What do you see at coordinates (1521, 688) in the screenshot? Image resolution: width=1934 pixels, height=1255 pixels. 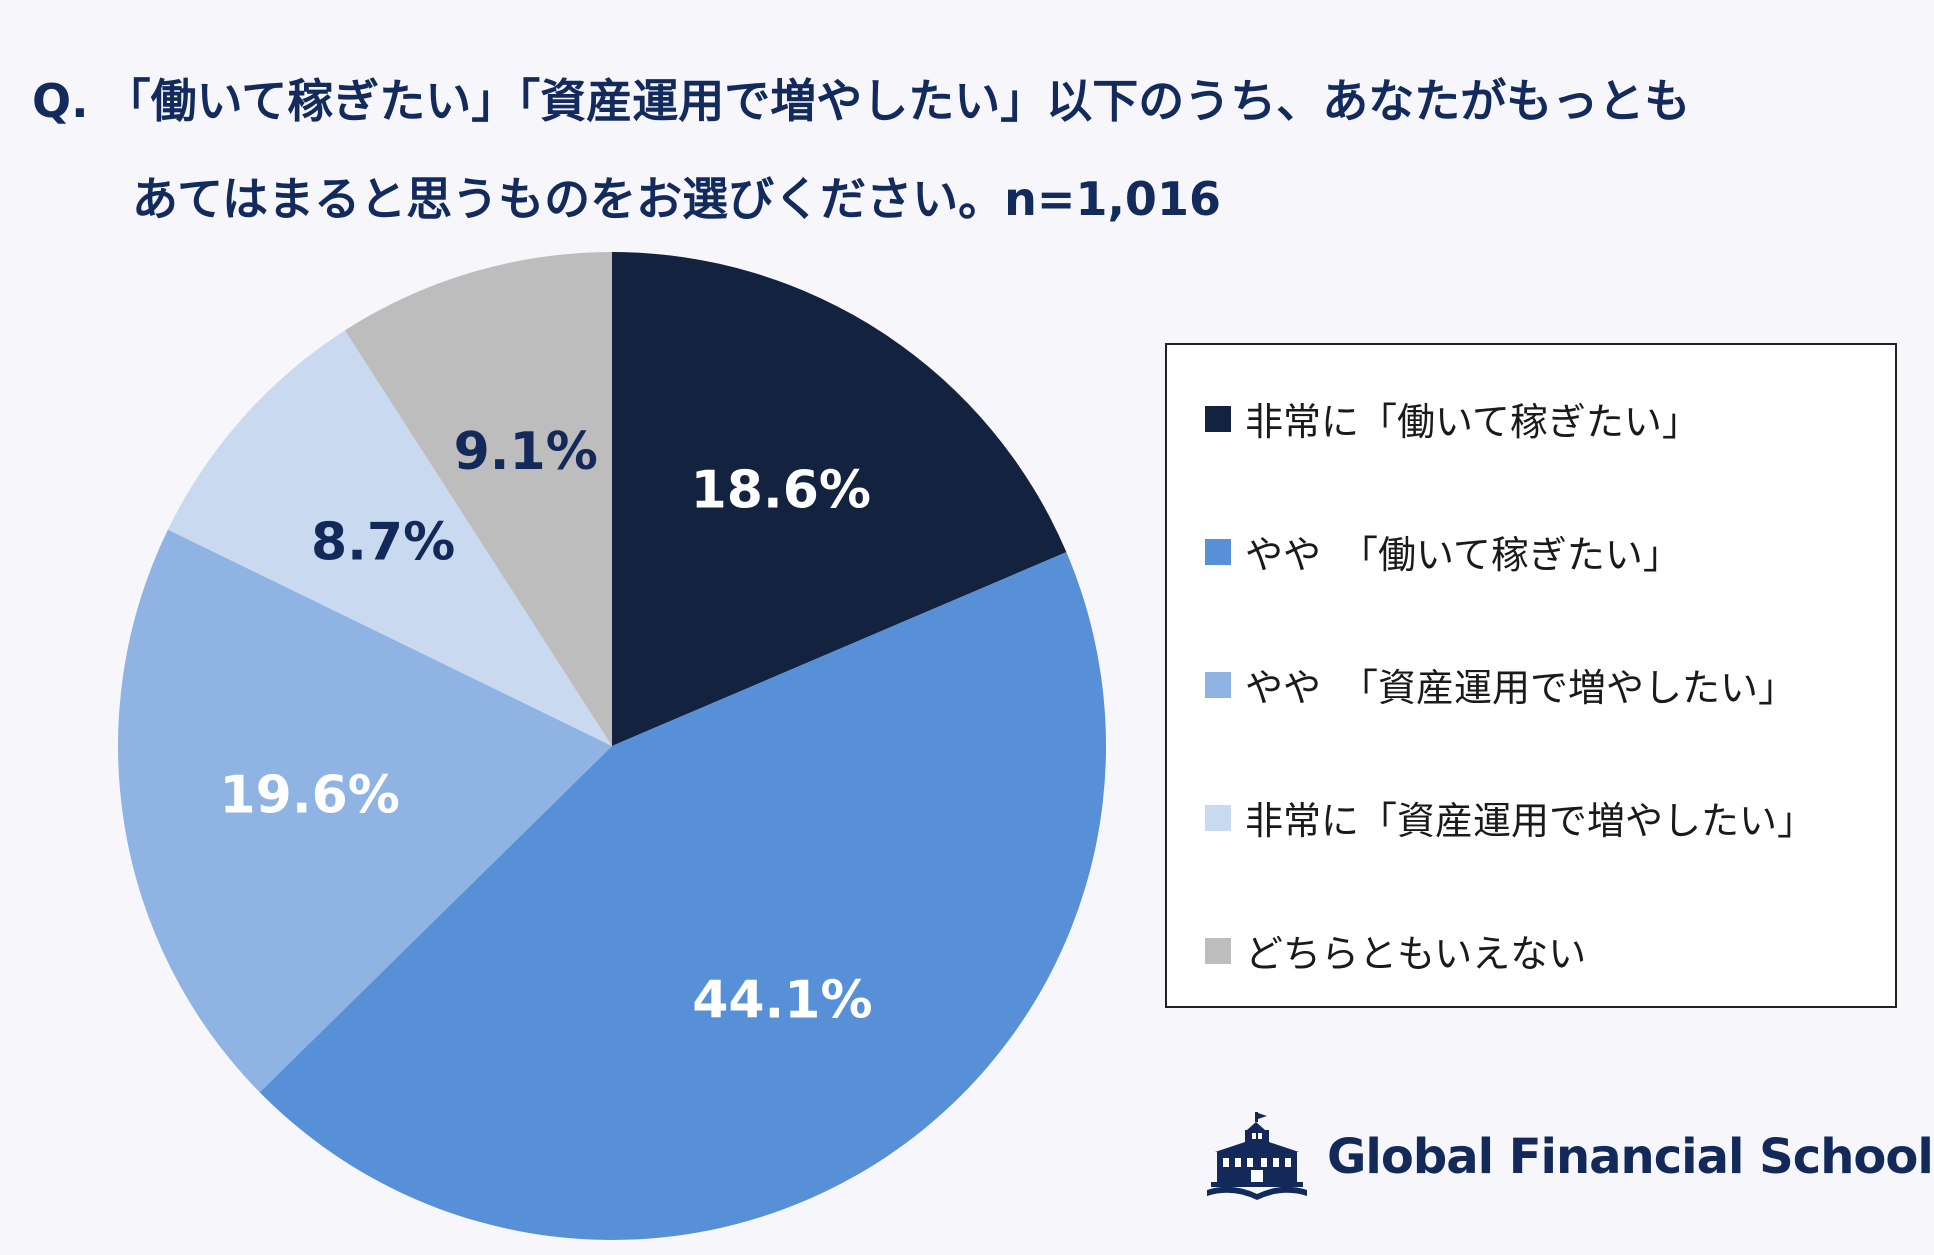 I see `legend-label: やや 「資産運用で増やしたい」` at bounding box center [1521, 688].